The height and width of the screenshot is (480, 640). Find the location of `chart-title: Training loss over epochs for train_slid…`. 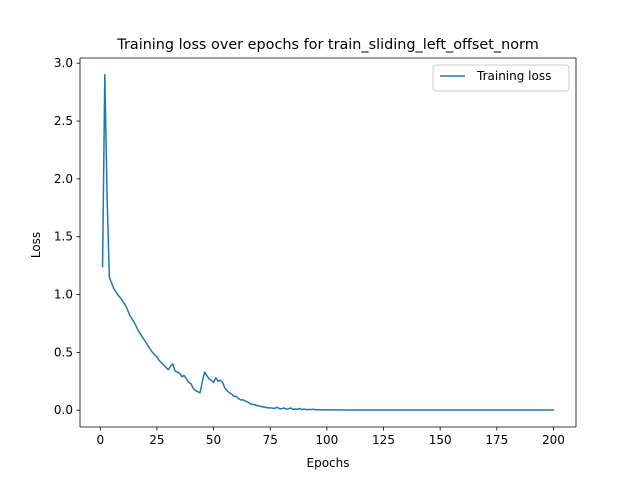

chart-title: Training loss over epochs for train_slid… is located at coordinates (327, 45).